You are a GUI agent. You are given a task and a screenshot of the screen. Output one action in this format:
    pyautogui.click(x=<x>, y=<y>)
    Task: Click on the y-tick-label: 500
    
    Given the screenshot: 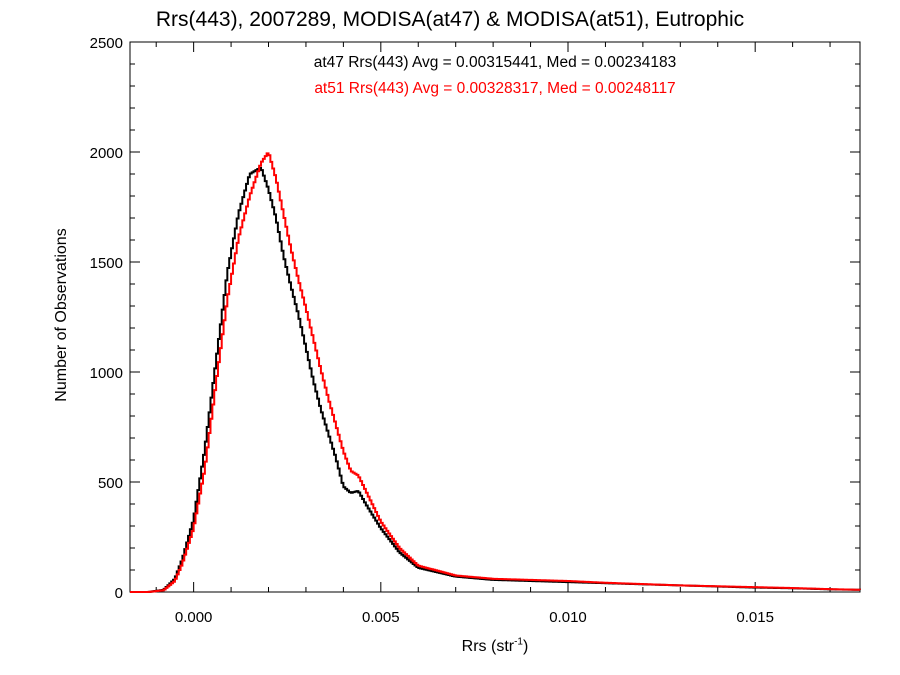 What is the action you would take?
    pyautogui.click(x=110, y=483)
    